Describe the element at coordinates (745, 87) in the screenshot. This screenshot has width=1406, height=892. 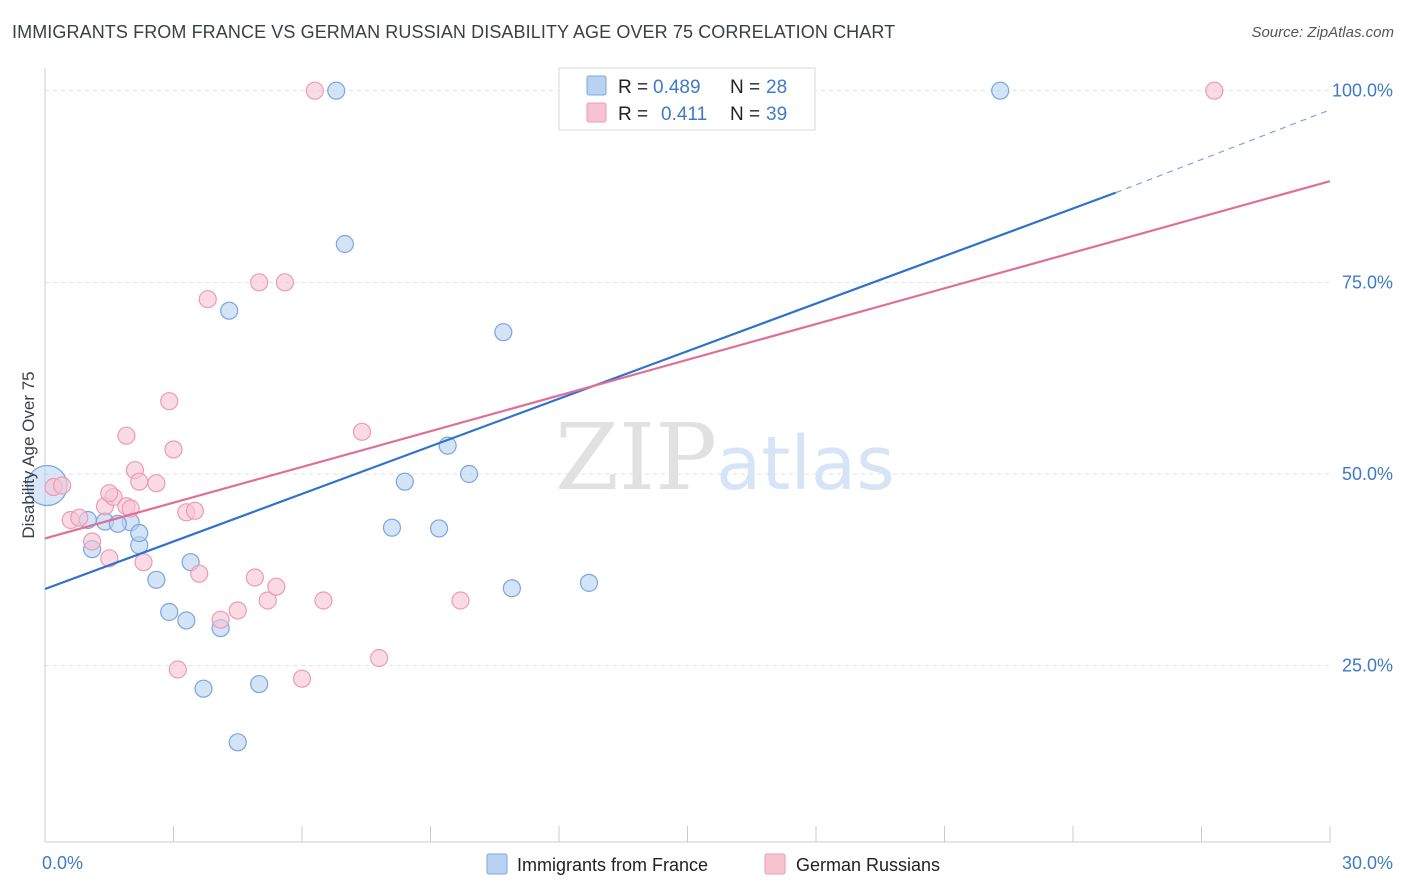
I see `legend-n-label-france: N =` at that location.